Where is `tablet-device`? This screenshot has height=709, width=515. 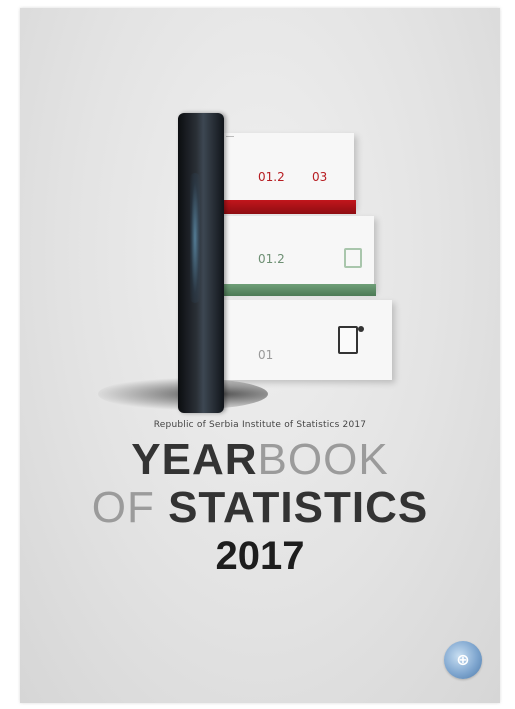 tablet-device is located at coordinates (201, 263).